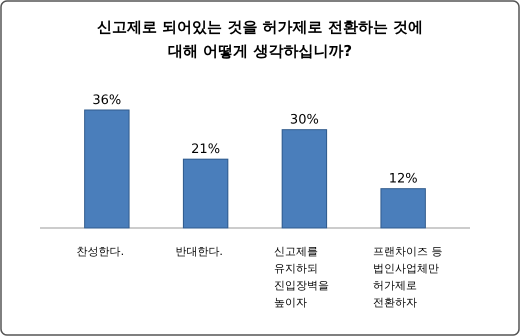 Image resolution: width=520 pixels, height=336 pixels. I want to click on x-tick-label: 찬성한다., so click(100, 251).